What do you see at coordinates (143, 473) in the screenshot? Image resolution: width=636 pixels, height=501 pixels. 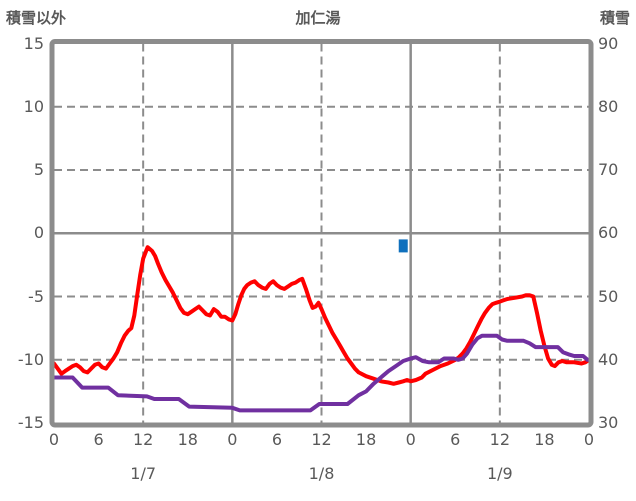 I see `x-date-label: 1/7` at bounding box center [143, 473].